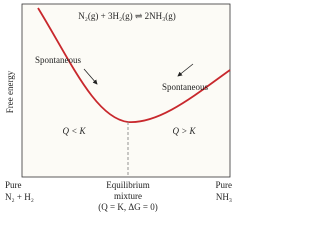 The width and height of the screenshot is (320, 240). What do you see at coordinates (184, 131) in the screenshot?
I see `region-label: Q > K` at bounding box center [184, 131].